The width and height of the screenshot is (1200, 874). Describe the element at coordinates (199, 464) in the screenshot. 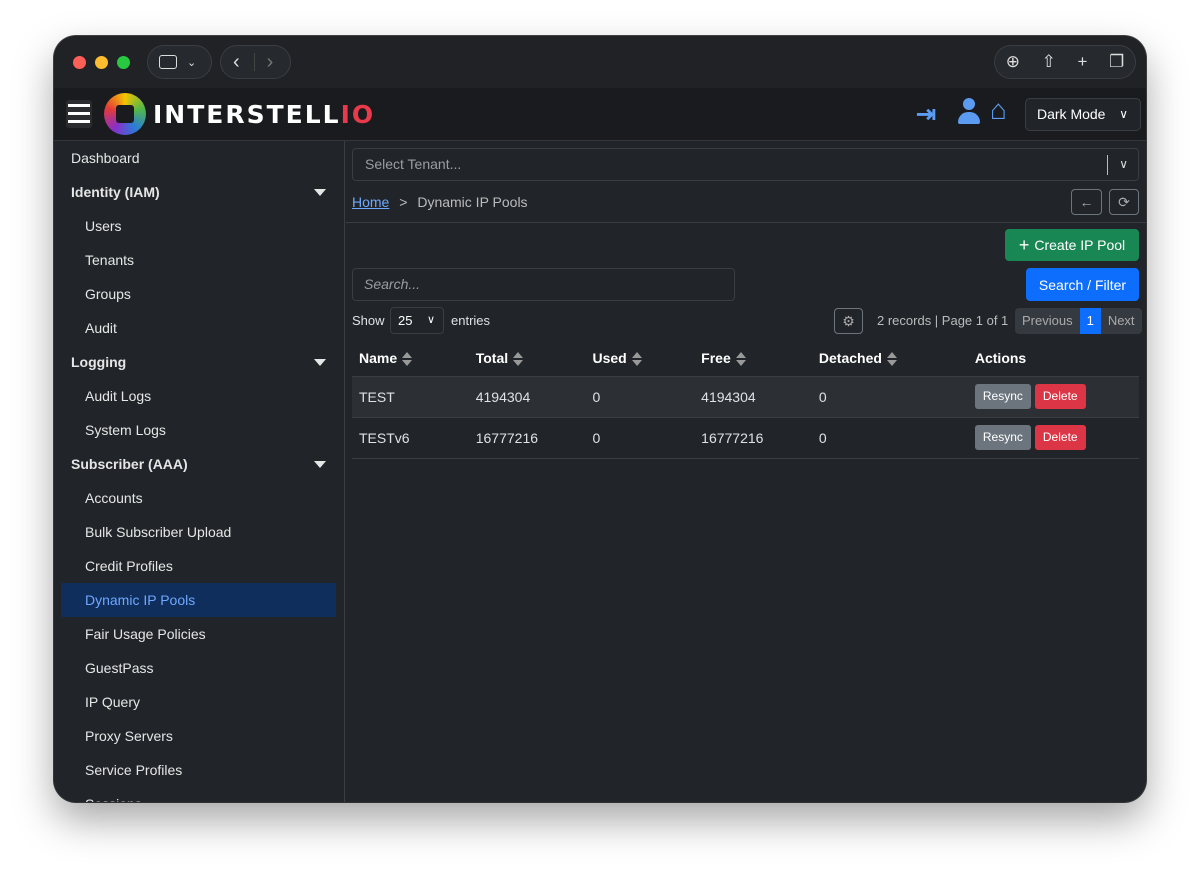

I see `sidebar-item-subscriber-aaa: Subscriber (AAA)` at that location.